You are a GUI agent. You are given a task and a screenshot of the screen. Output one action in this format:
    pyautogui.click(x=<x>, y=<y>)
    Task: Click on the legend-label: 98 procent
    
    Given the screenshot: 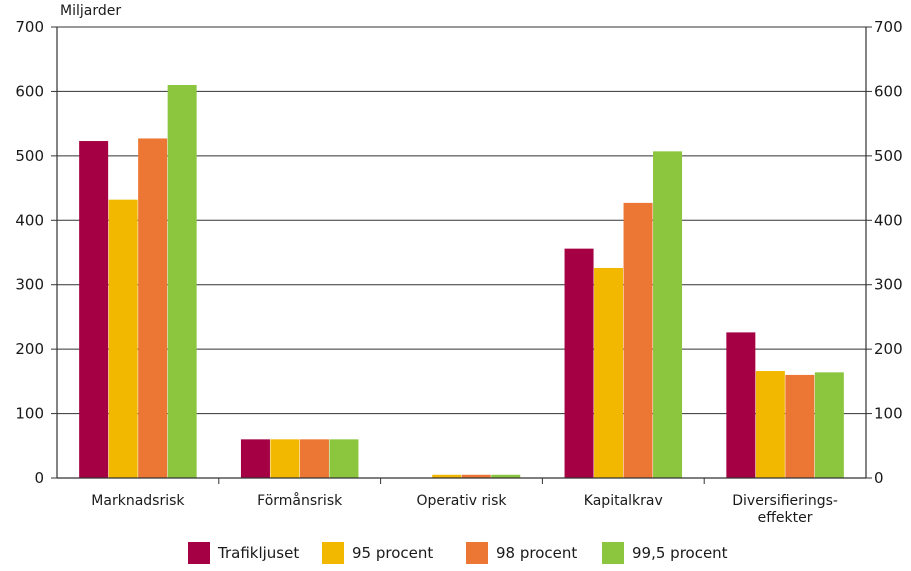 What is the action you would take?
    pyautogui.click(x=537, y=553)
    